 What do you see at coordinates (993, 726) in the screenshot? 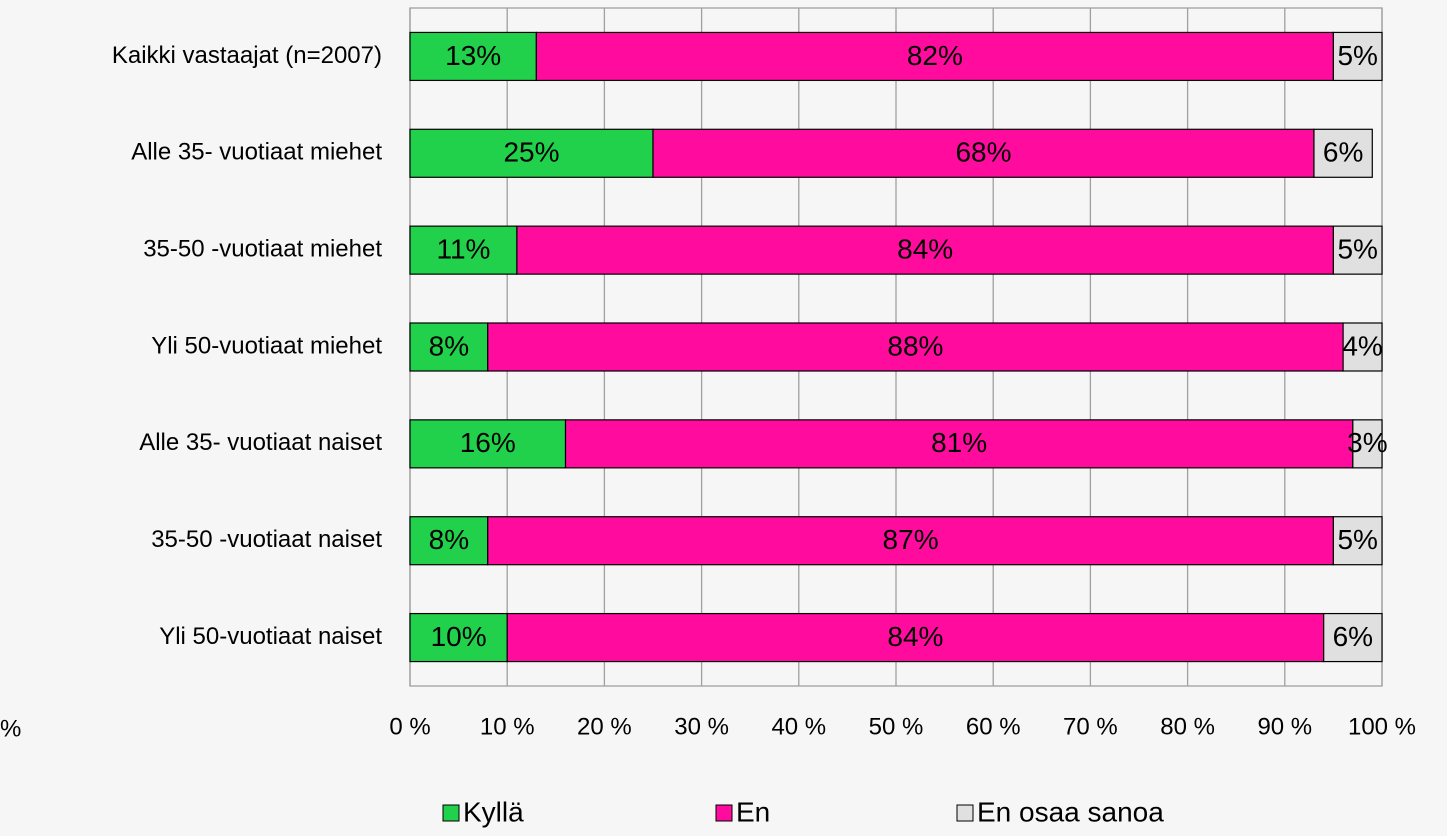
I see `x-tick-label: 60 %` at bounding box center [993, 726].